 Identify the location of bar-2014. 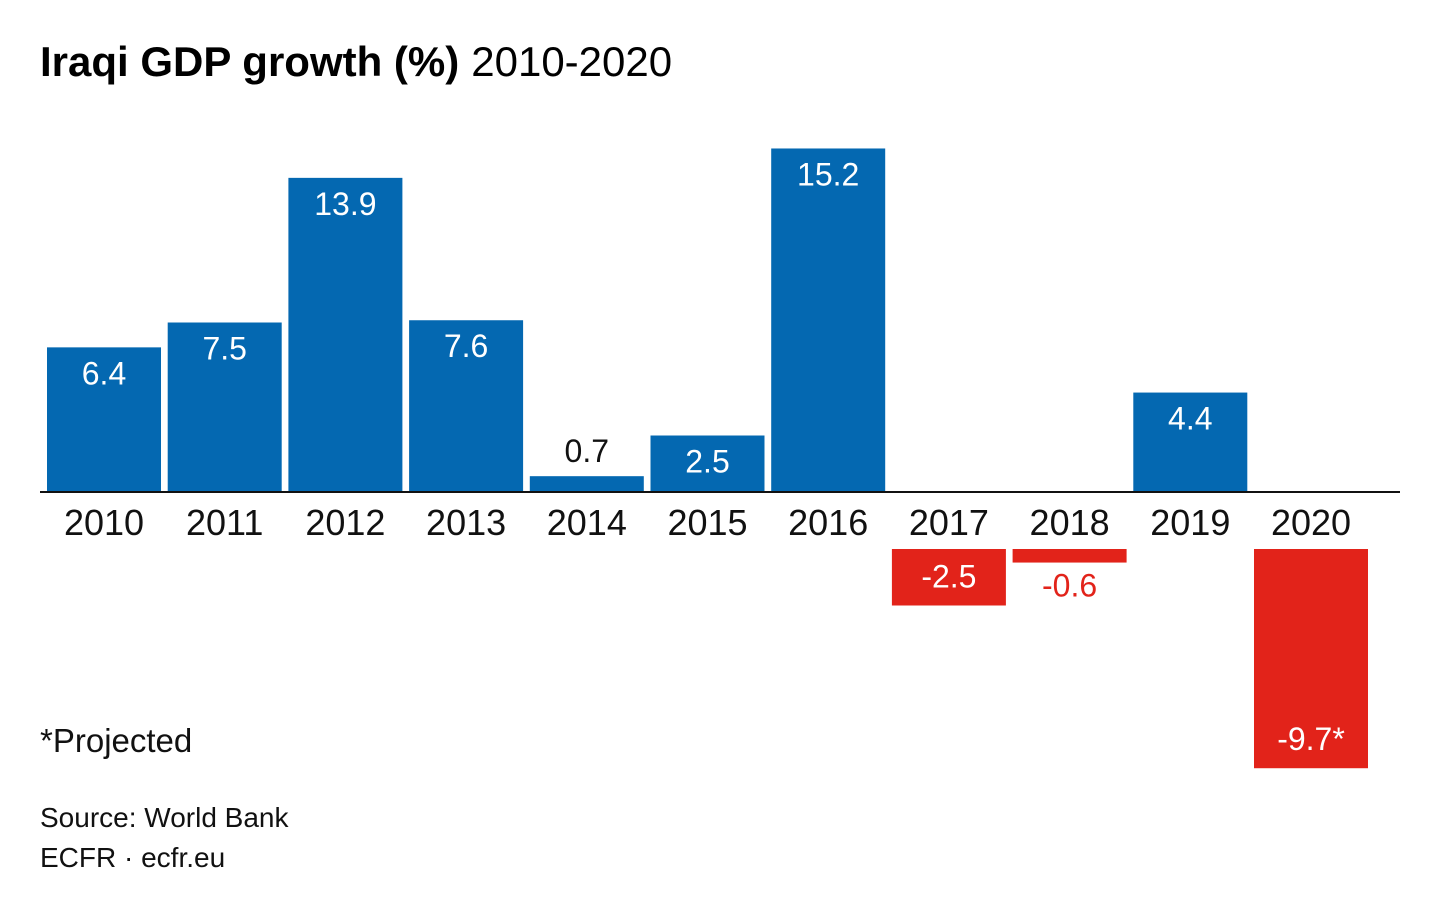
(586, 484).